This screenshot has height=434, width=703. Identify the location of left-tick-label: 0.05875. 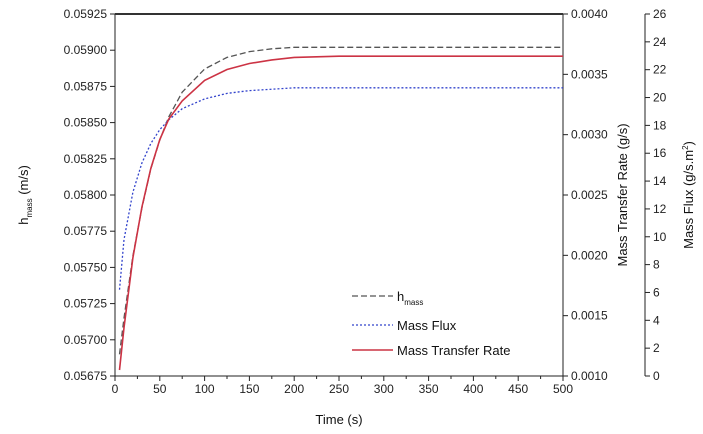
(86, 86).